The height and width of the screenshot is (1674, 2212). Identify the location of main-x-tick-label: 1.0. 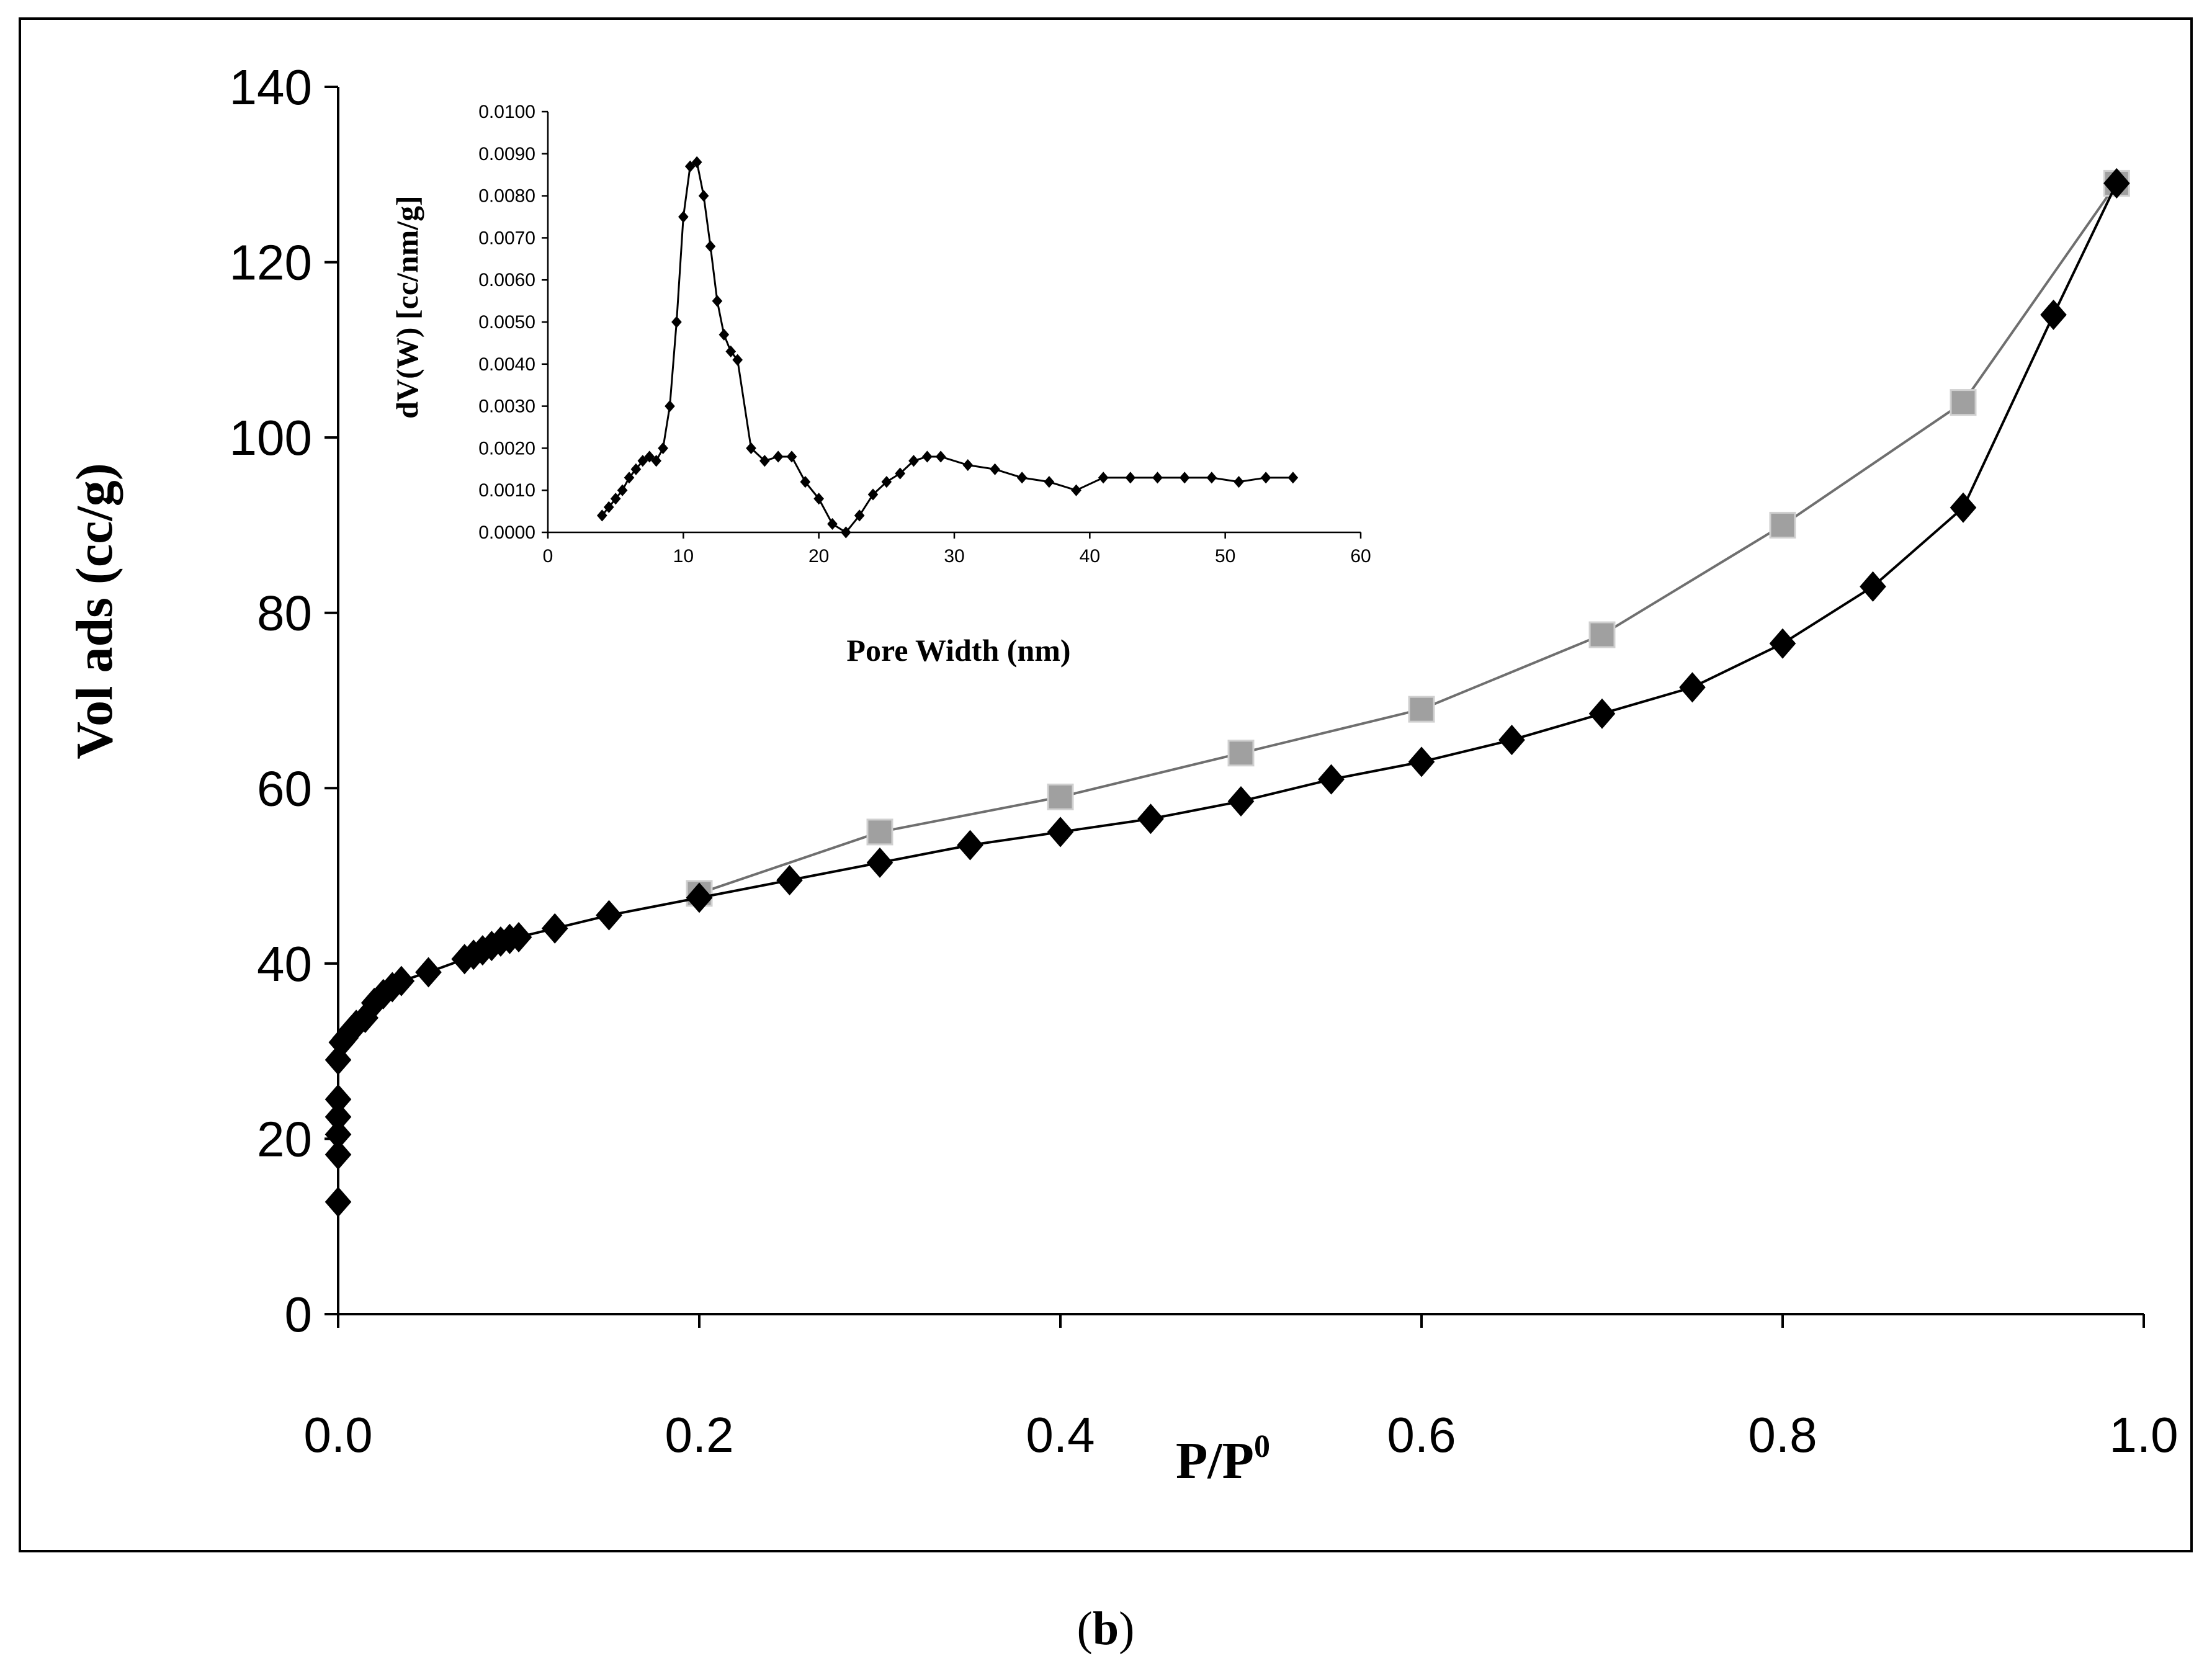
(2143, 1434).